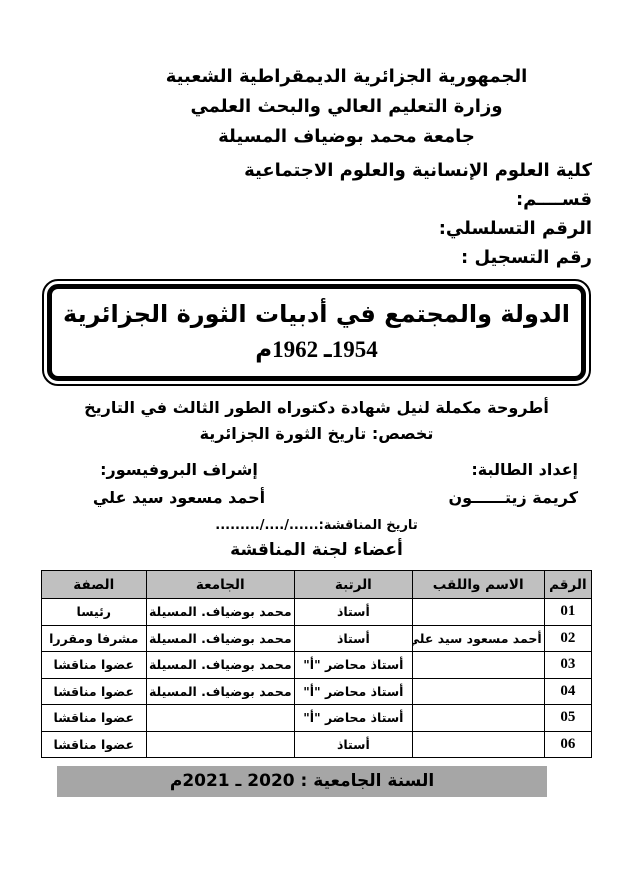 This screenshot has width=633, height=890. I want to click on header-line-republic: الجمهورية الجزائرية الديمقراطية الشعبية, so click(346, 76).